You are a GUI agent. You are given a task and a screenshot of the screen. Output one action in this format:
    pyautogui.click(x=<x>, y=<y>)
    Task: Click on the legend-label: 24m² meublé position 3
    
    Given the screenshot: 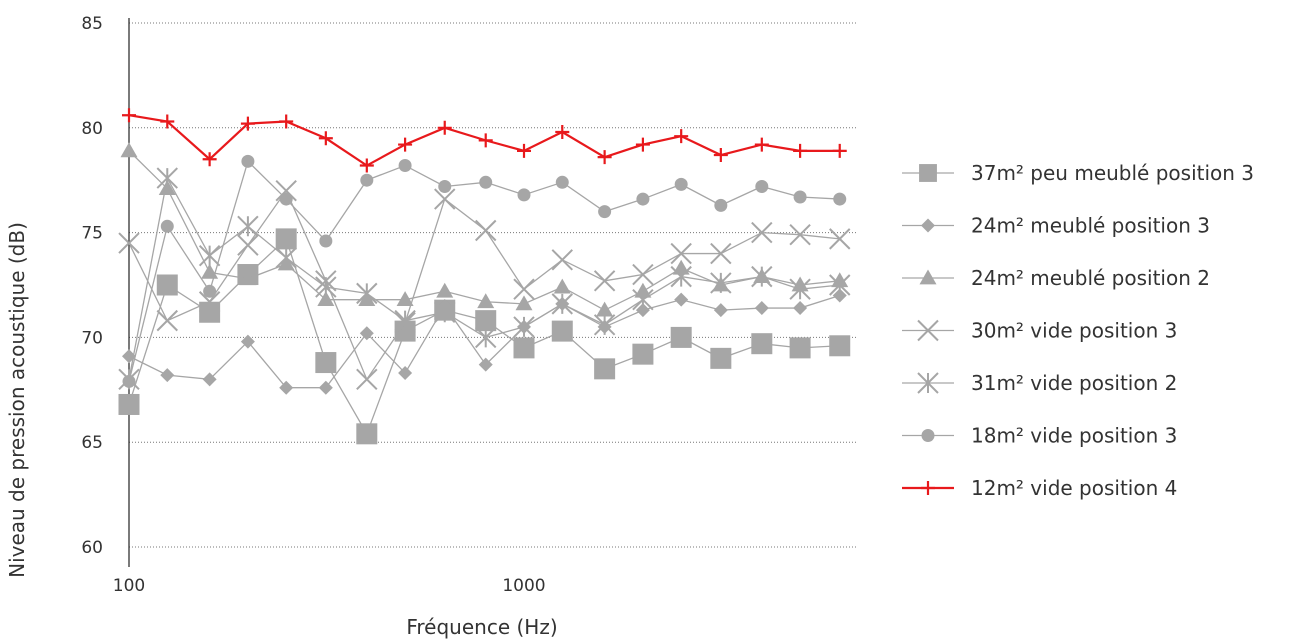 What is the action you would take?
    pyautogui.click(x=1090, y=226)
    